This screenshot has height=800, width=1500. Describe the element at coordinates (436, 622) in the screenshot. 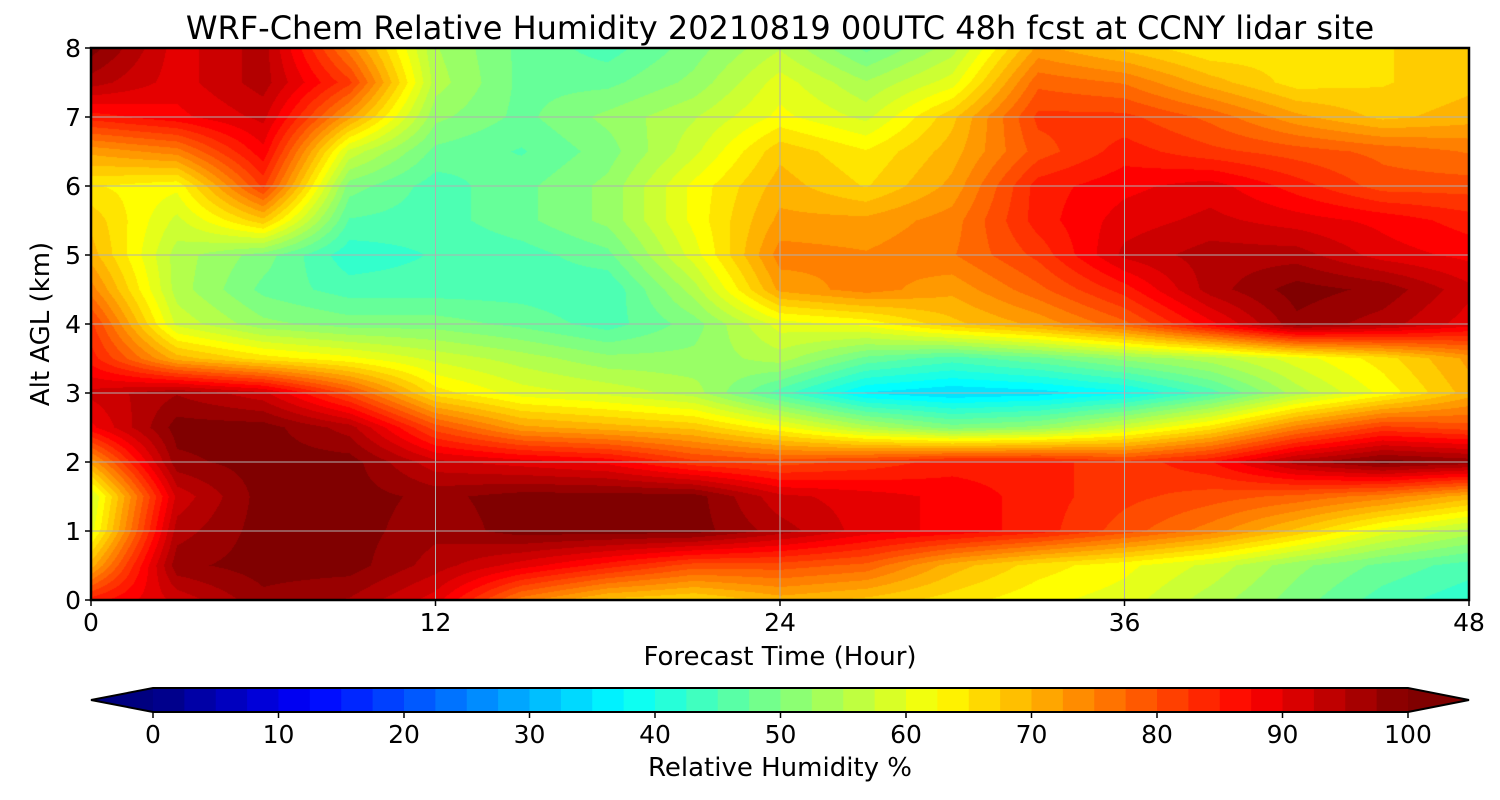

I see `x-tick-label: 12` at that location.